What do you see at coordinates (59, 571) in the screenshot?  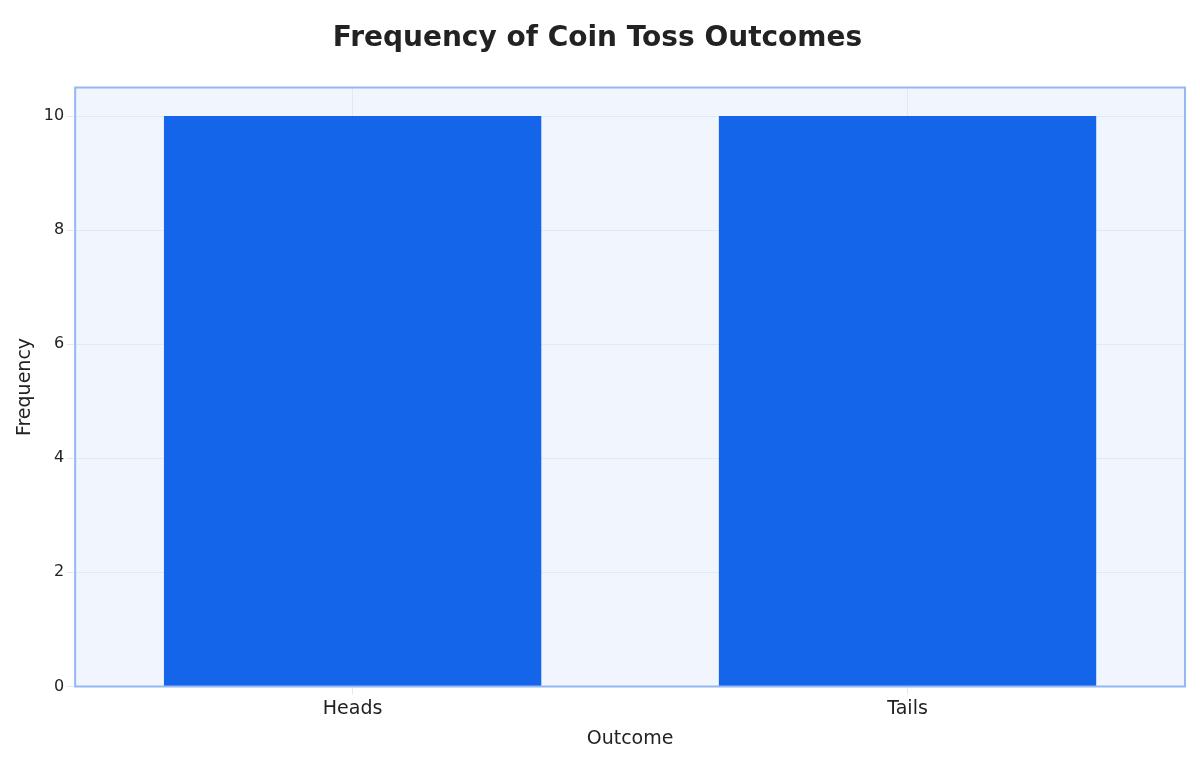 I see `y-tick-label: 2` at bounding box center [59, 571].